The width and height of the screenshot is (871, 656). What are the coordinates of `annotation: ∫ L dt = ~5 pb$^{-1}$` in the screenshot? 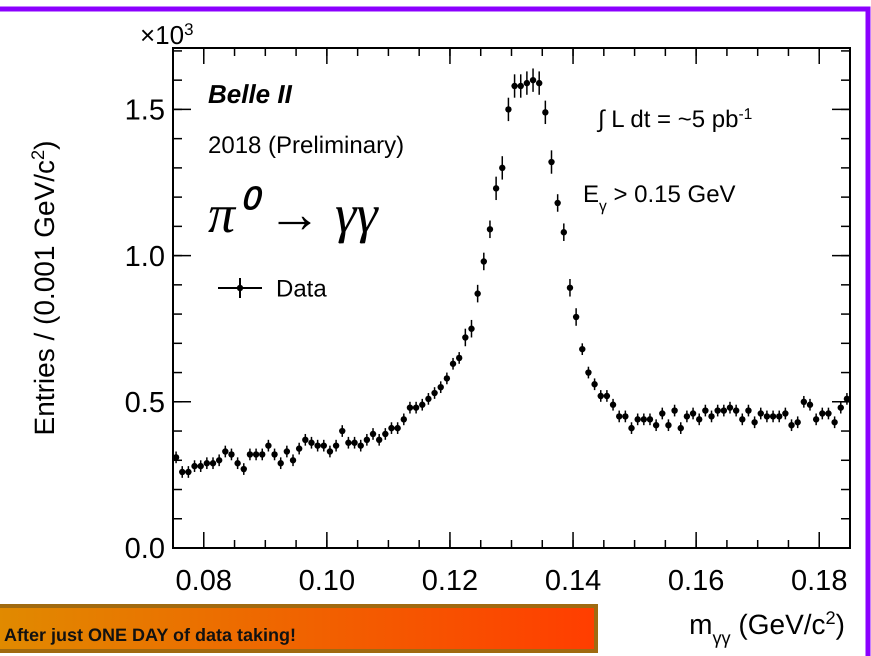 It's located at (674, 119).